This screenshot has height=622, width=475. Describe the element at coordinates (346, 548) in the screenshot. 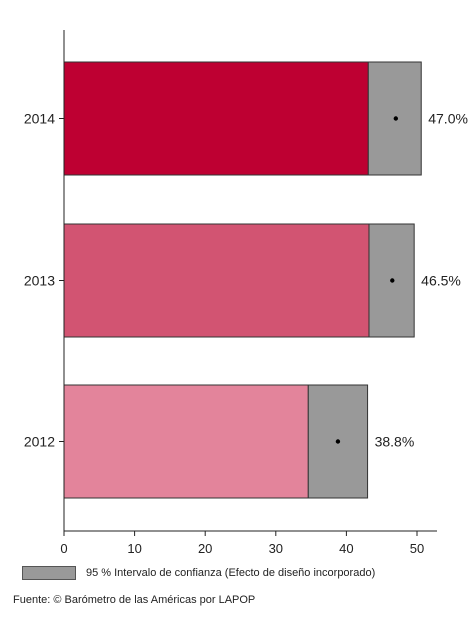

I see `x-tick-label-40: 40` at that location.